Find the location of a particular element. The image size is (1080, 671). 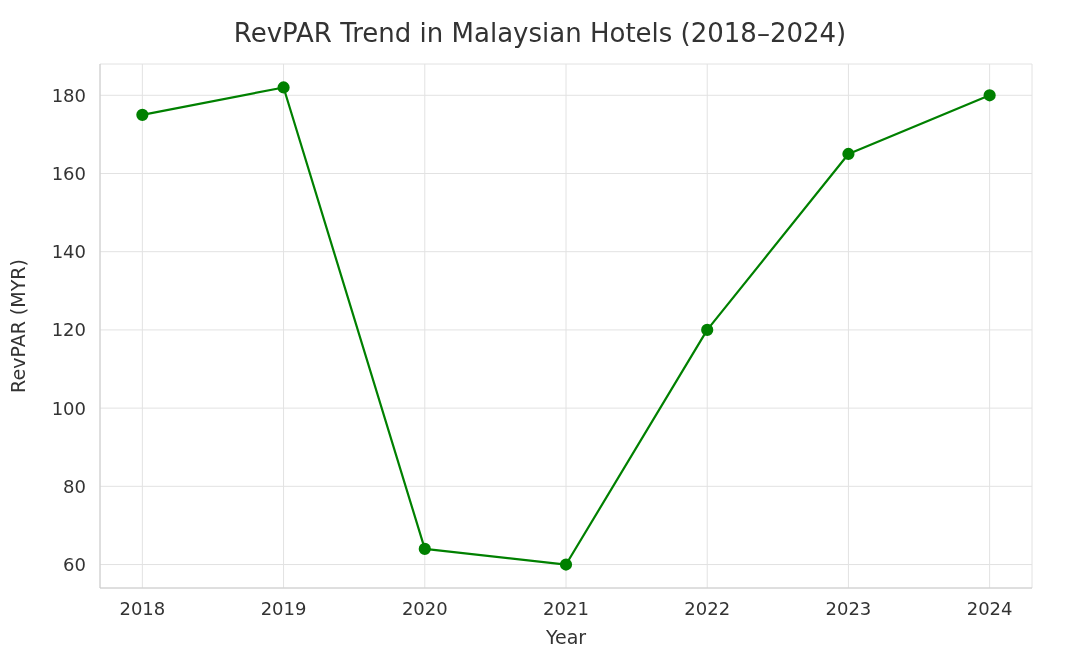

y-tick-label: 140 is located at coordinates (68, 252).